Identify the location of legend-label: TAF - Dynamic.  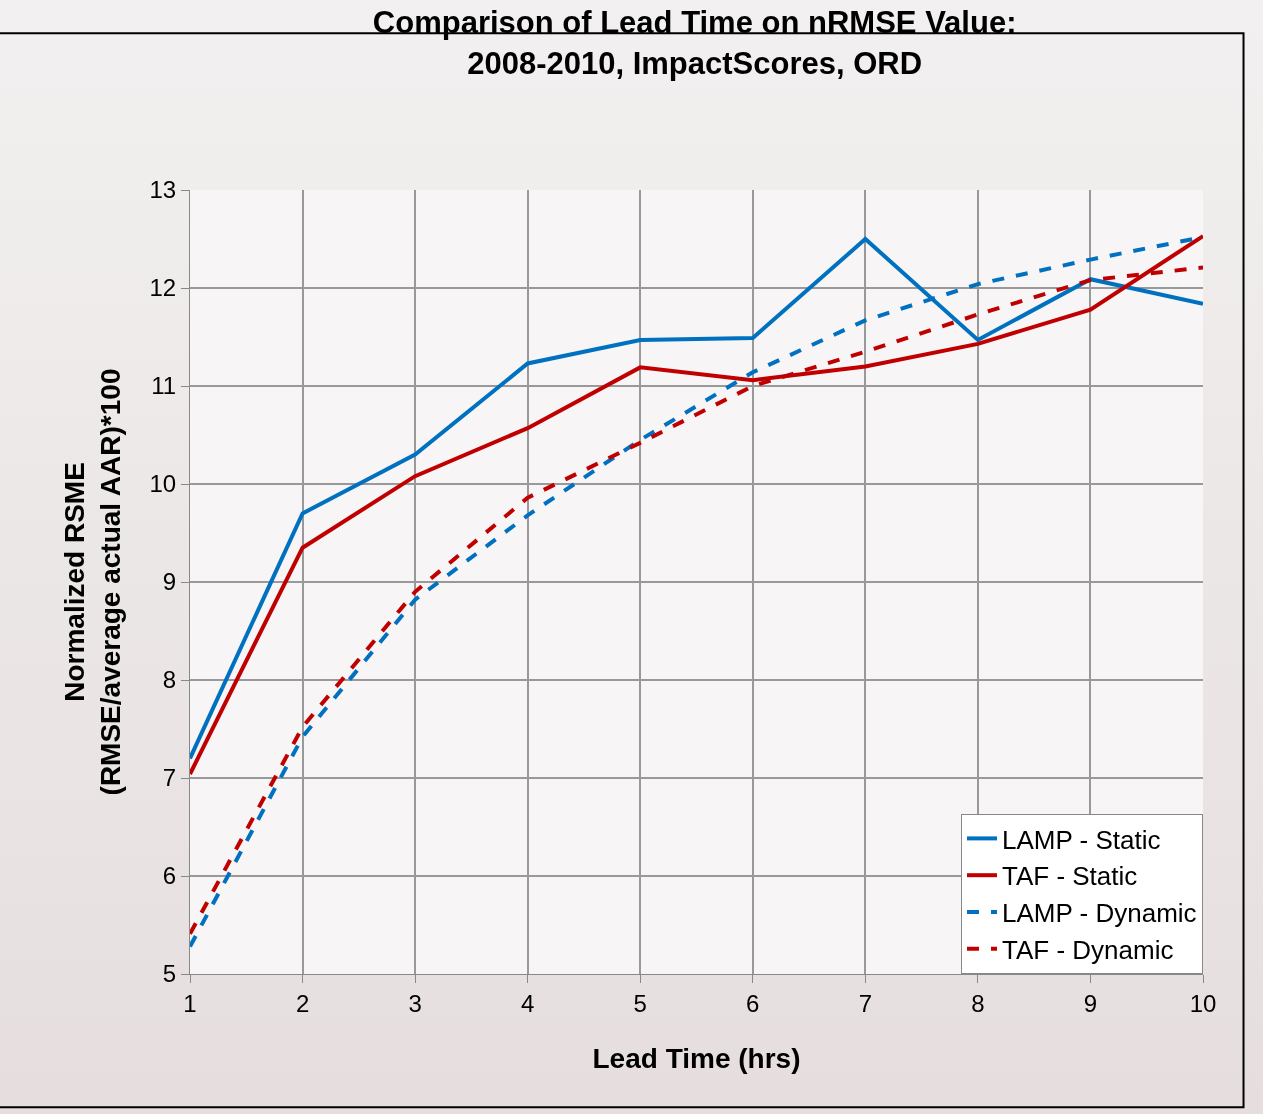
(1088, 949).